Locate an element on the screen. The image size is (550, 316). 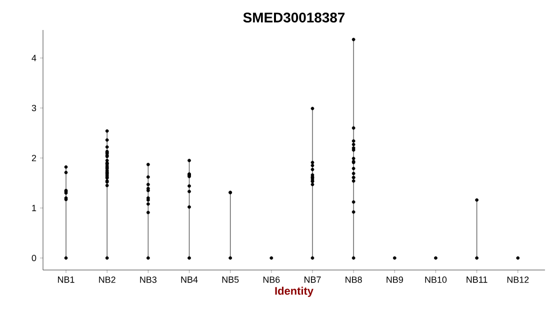
y-tick-label: 2 is located at coordinates (34, 158).